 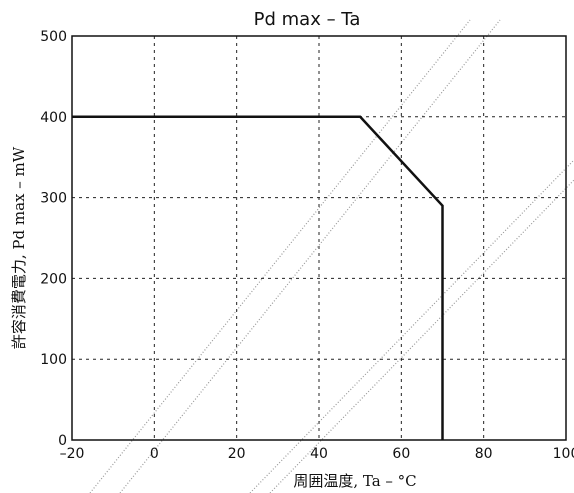 I want to click on y-tick-label: 300, so click(x=53, y=199).